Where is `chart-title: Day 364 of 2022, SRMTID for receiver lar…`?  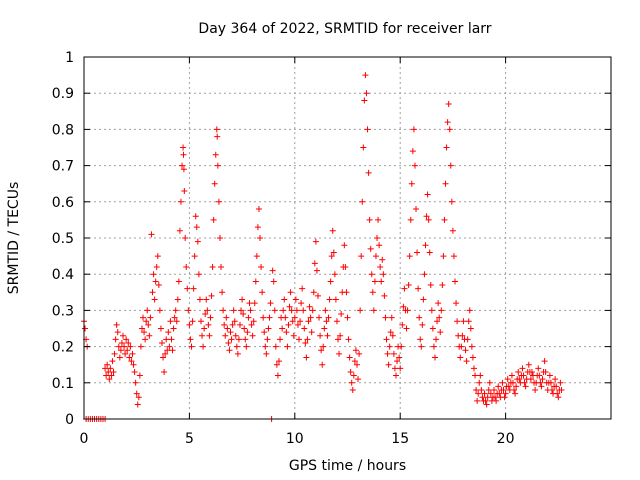 chart-title: Day 364 of 2022, SRMTID for receiver lar… is located at coordinates (344, 29).